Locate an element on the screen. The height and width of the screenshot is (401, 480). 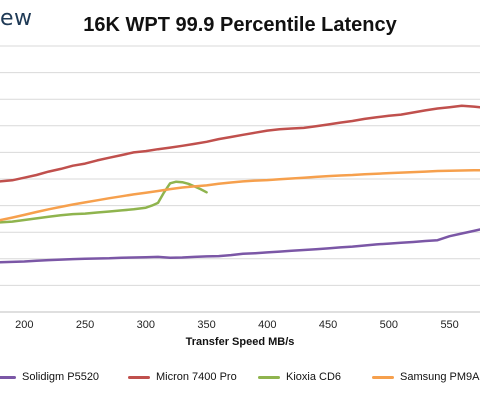
legend-item: Kioxia CD6 is located at coordinates (299, 377).